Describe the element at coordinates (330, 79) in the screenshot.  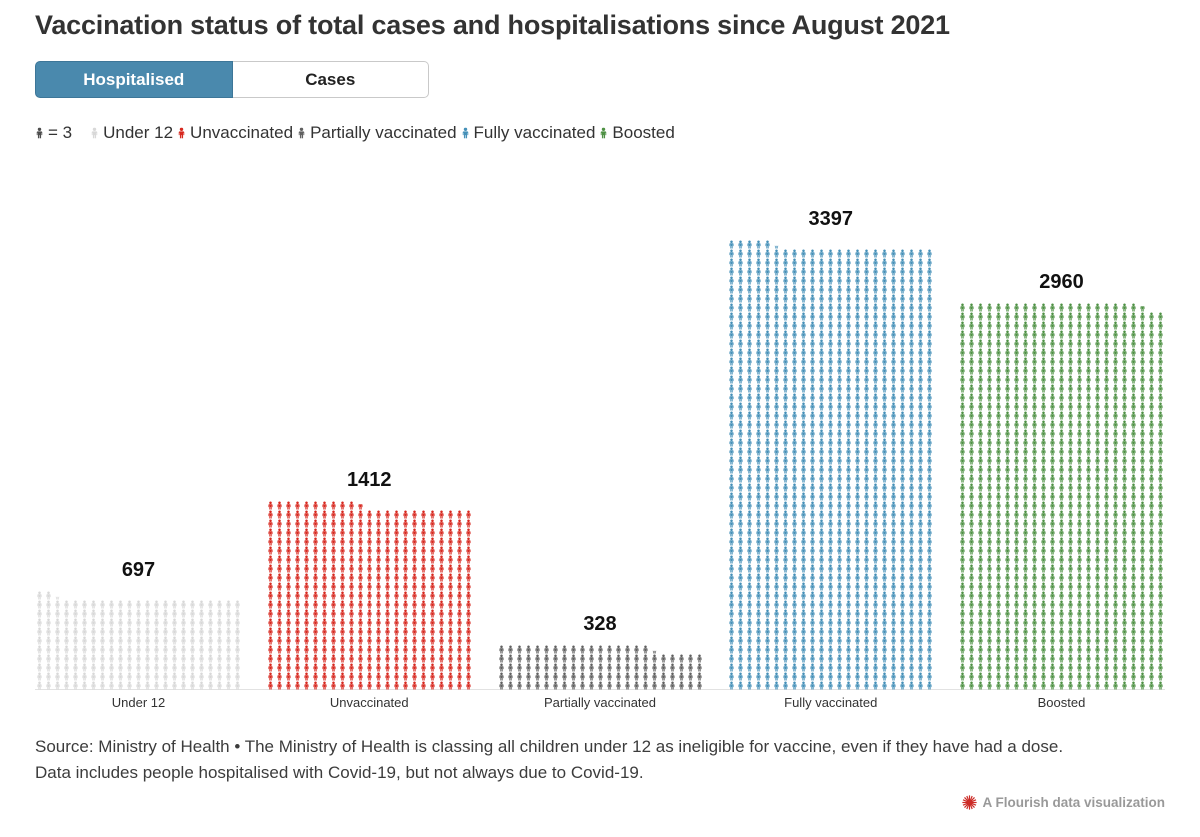
I see `tab-cases: Cases` at that location.